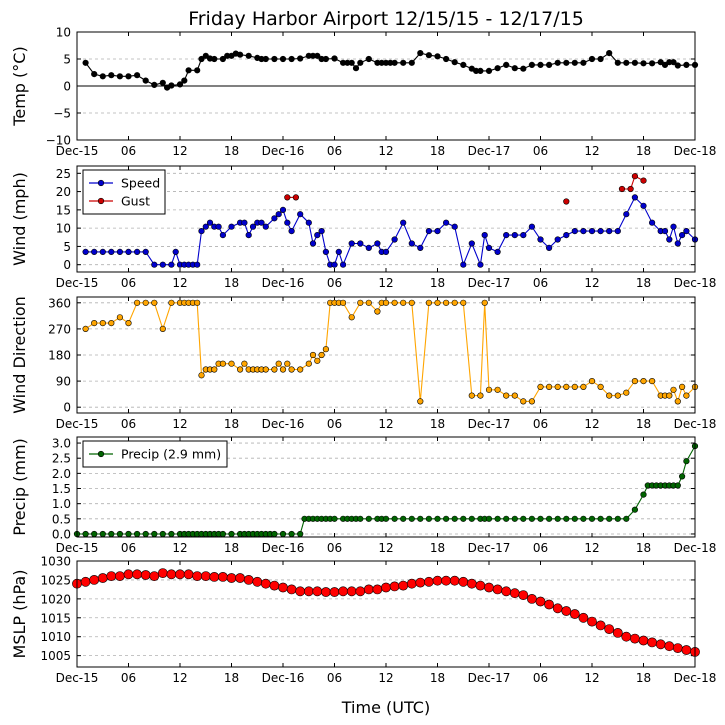 This screenshot has height=725, width=725. I want to click on x-tick-label-wdir: Dec-16, so click(283, 424).